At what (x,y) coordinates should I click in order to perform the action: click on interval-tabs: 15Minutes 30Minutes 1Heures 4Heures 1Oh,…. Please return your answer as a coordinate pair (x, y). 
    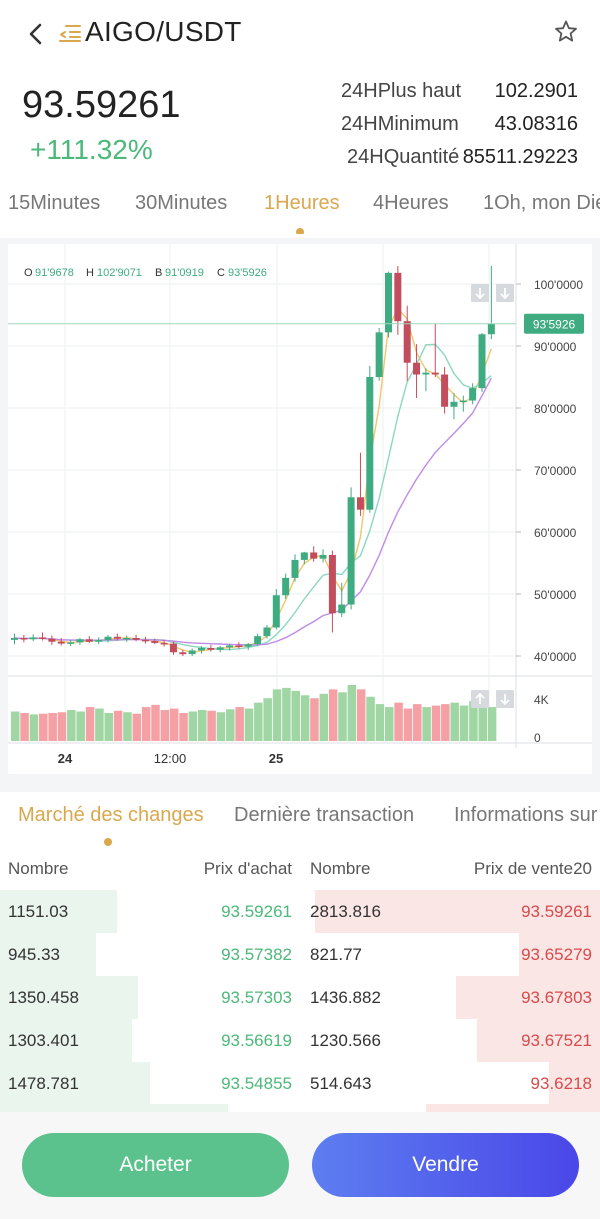
    Looking at the image, I should click on (300, 208).